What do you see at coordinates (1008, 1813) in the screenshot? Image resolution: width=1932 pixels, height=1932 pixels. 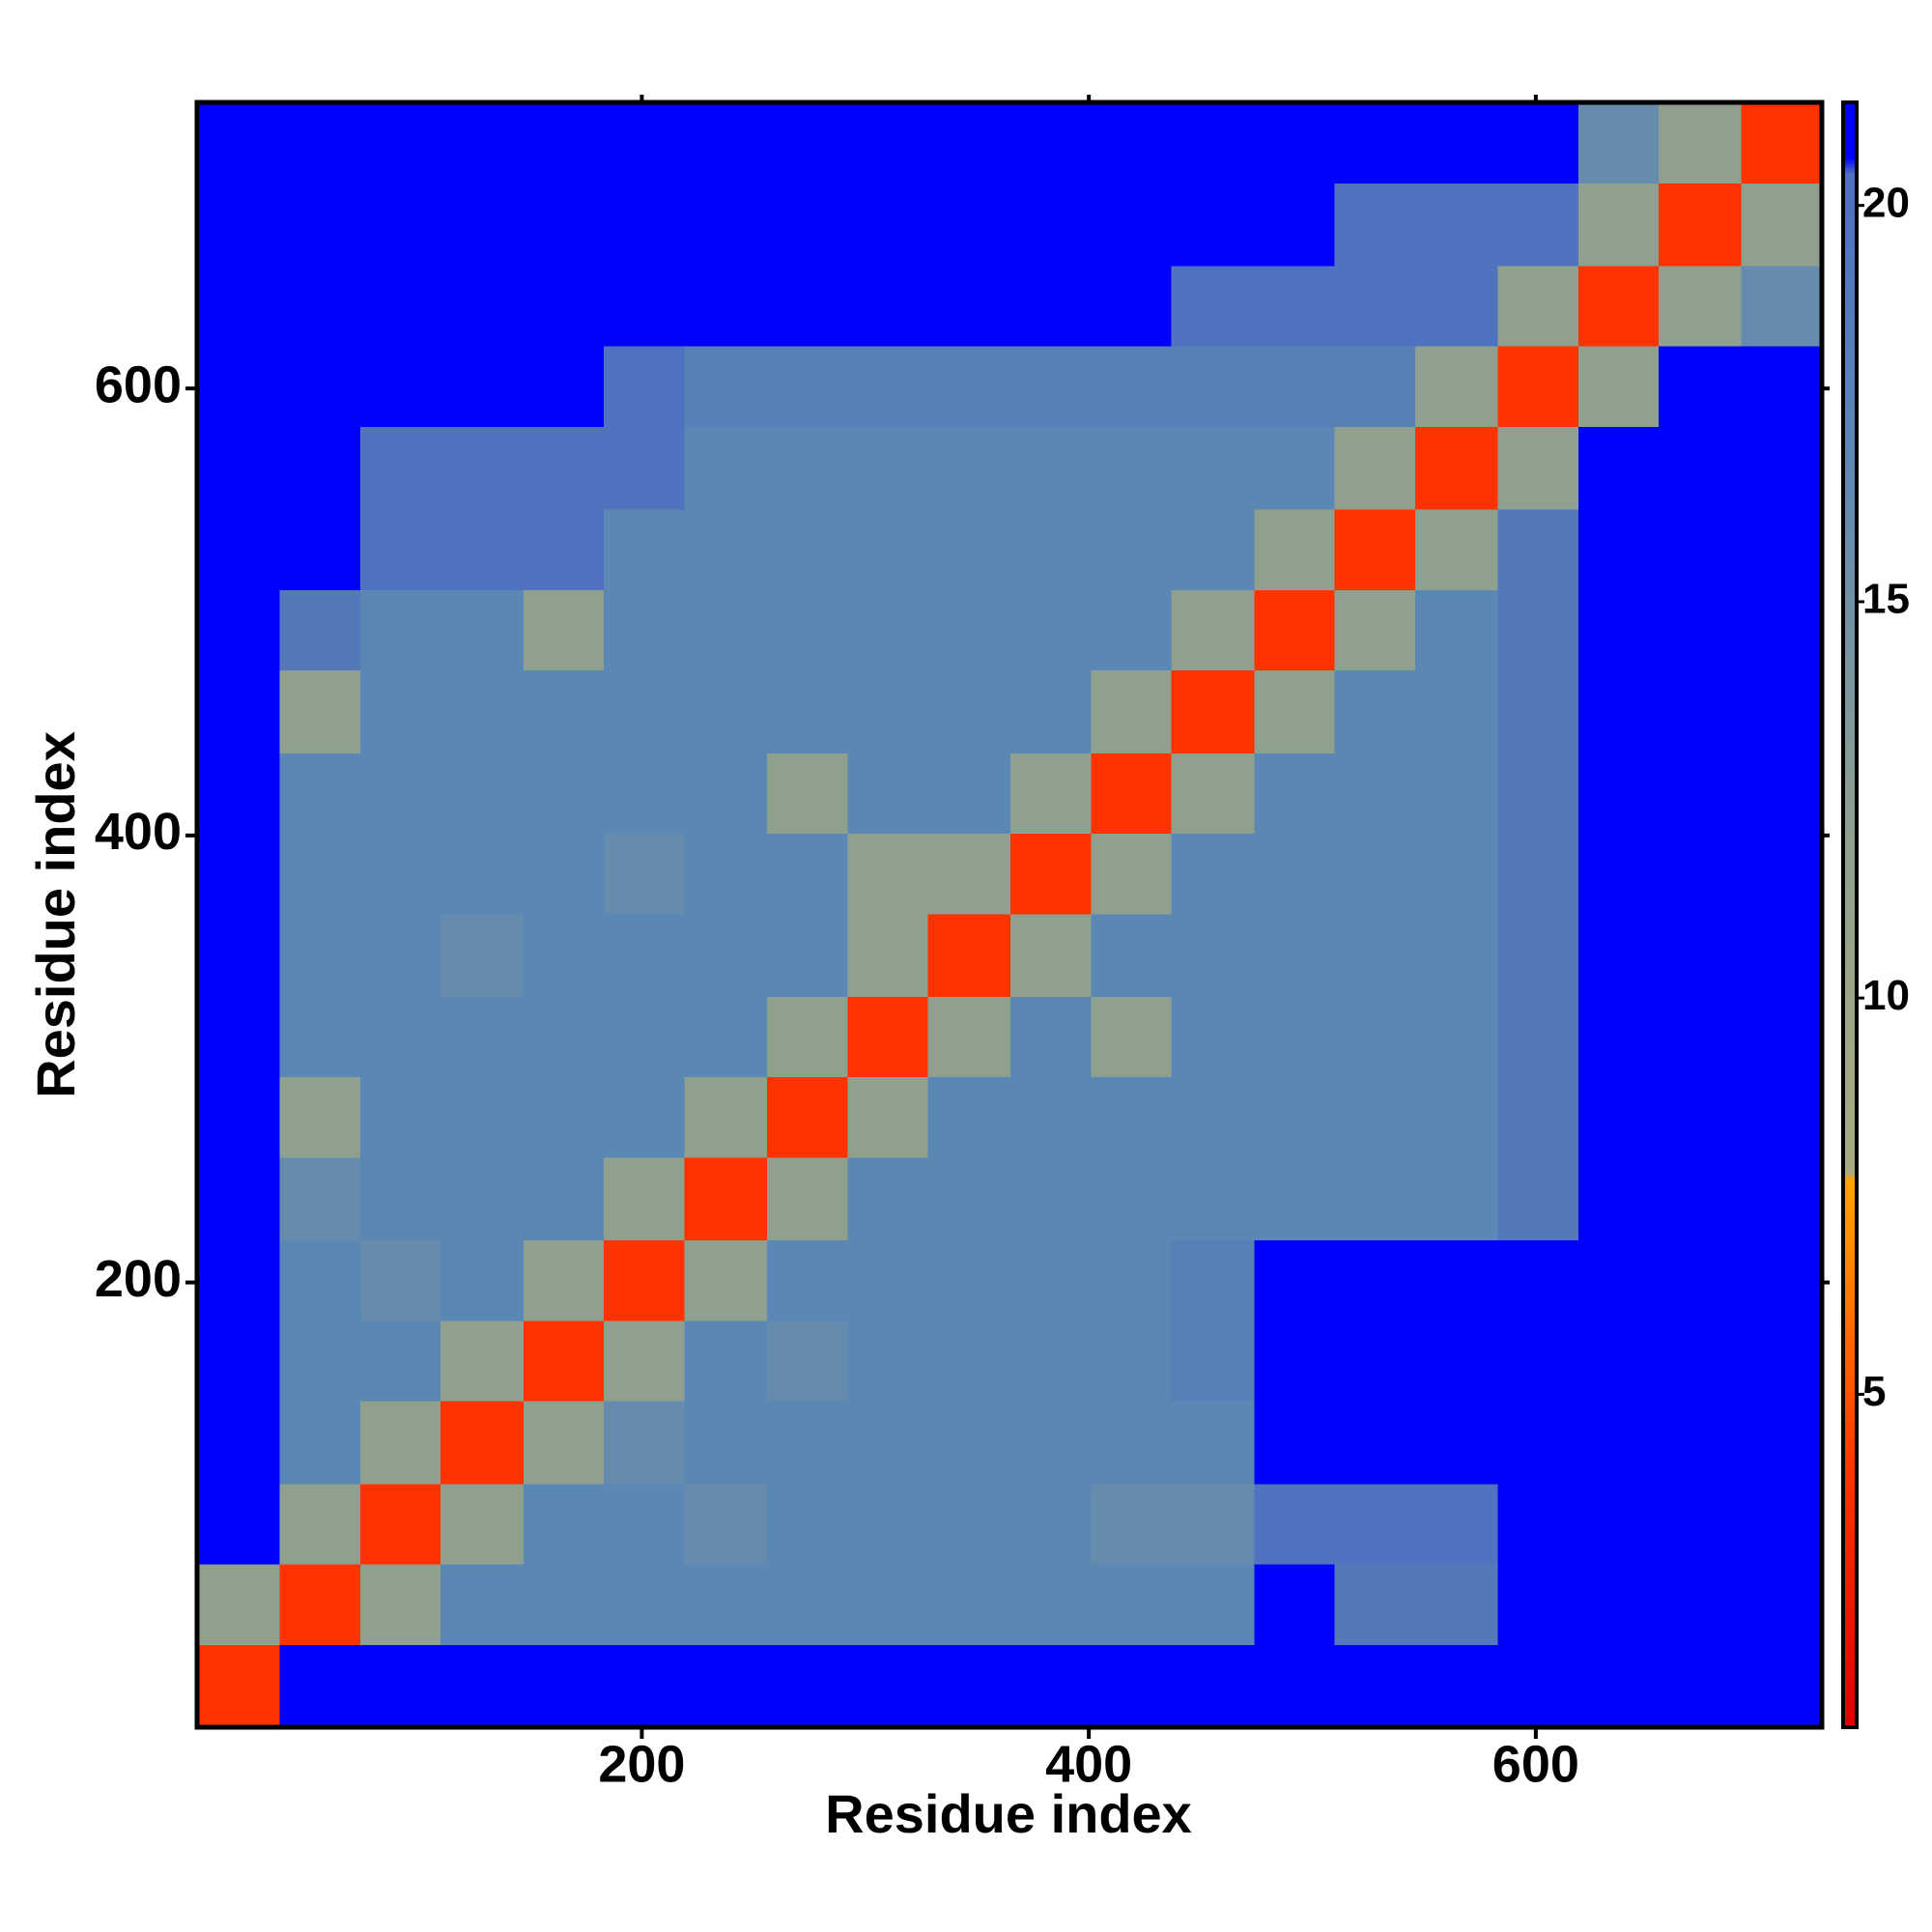 I see `x-axis-title: Residue index` at bounding box center [1008, 1813].